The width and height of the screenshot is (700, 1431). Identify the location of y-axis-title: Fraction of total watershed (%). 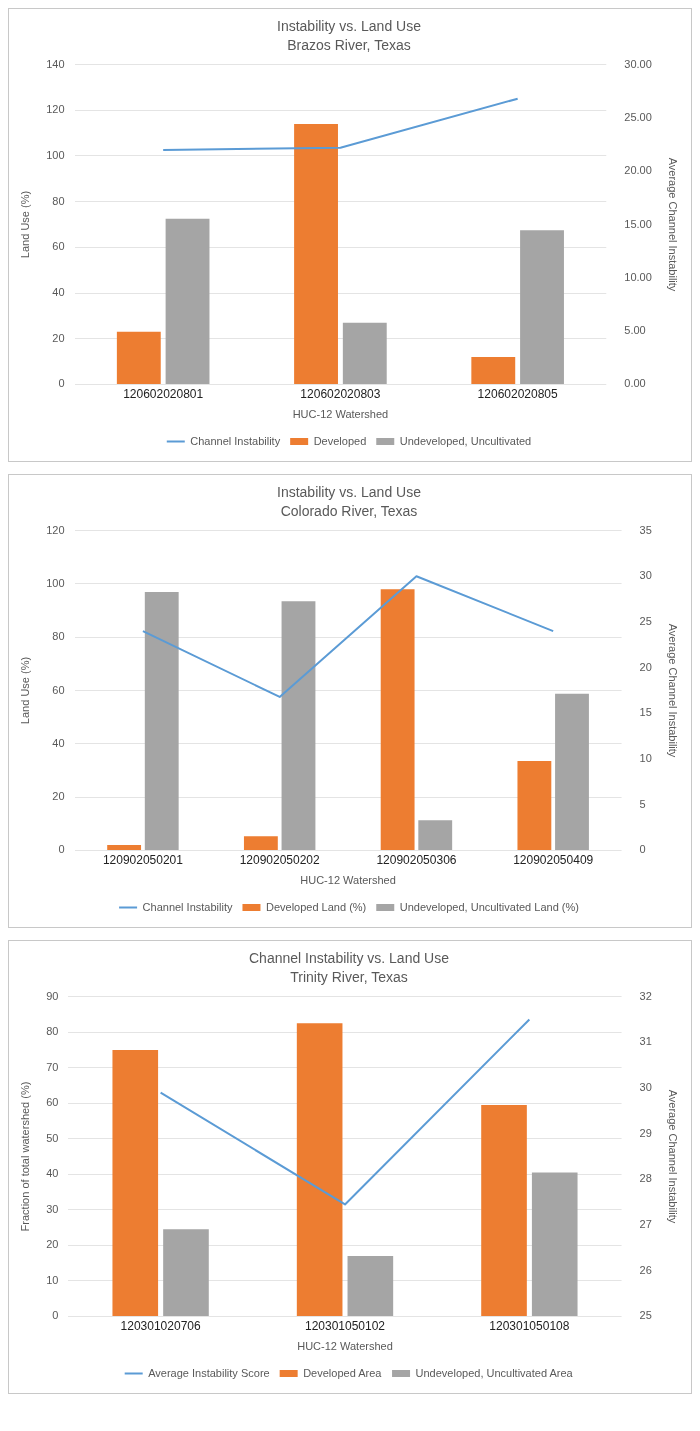
(24, 1156).